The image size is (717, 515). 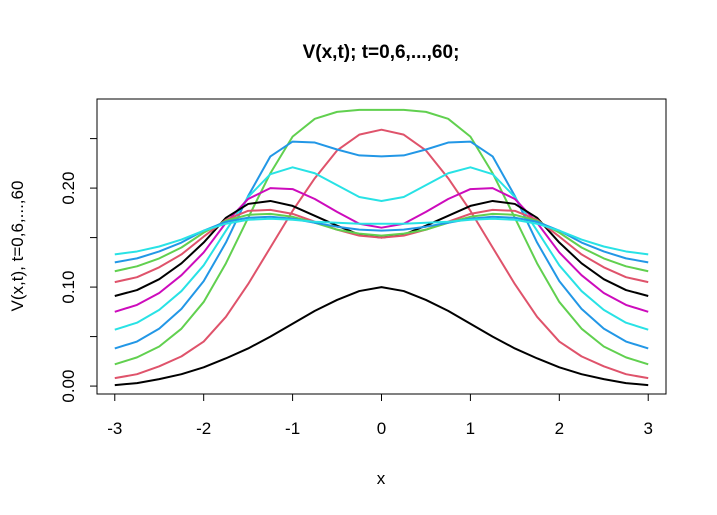 What do you see at coordinates (68, 386) in the screenshot?
I see `y-tick-label: 0.00` at bounding box center [68, 386].